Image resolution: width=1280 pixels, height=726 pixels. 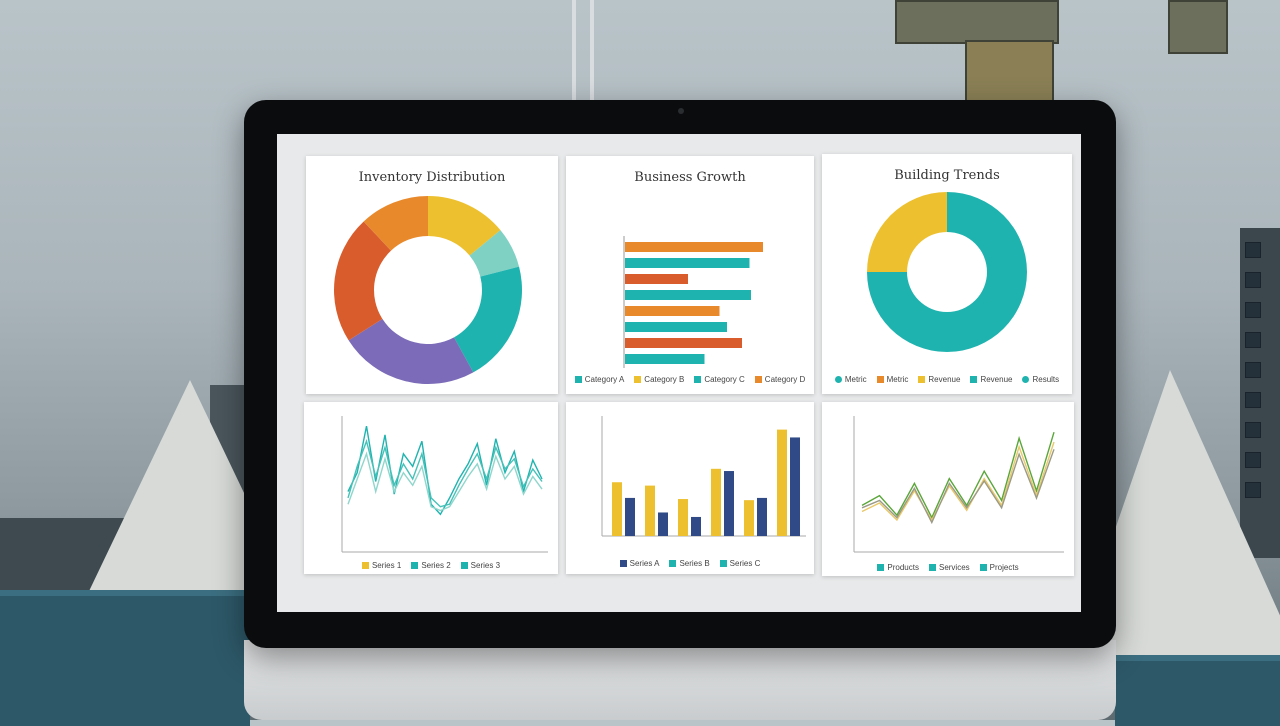 I want to click on legend-item: Series 2, so click(x=431, y=565).